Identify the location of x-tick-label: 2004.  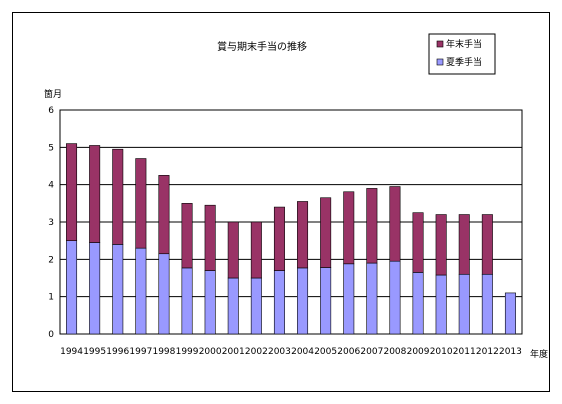
(302, 352).